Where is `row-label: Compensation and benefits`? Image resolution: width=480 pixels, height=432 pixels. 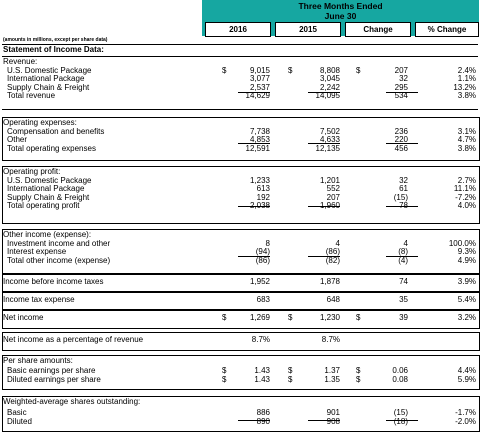 row-label: Compensation and benefits is located at coordinates (56, 131).